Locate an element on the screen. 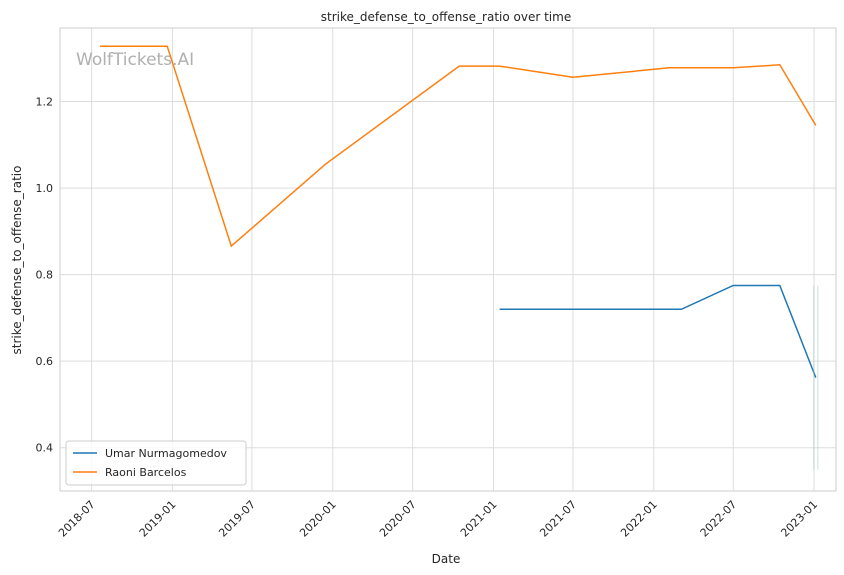  legend: Umar Nurmagomedov Raoni Barcelos is located at coordinates (156, 463).